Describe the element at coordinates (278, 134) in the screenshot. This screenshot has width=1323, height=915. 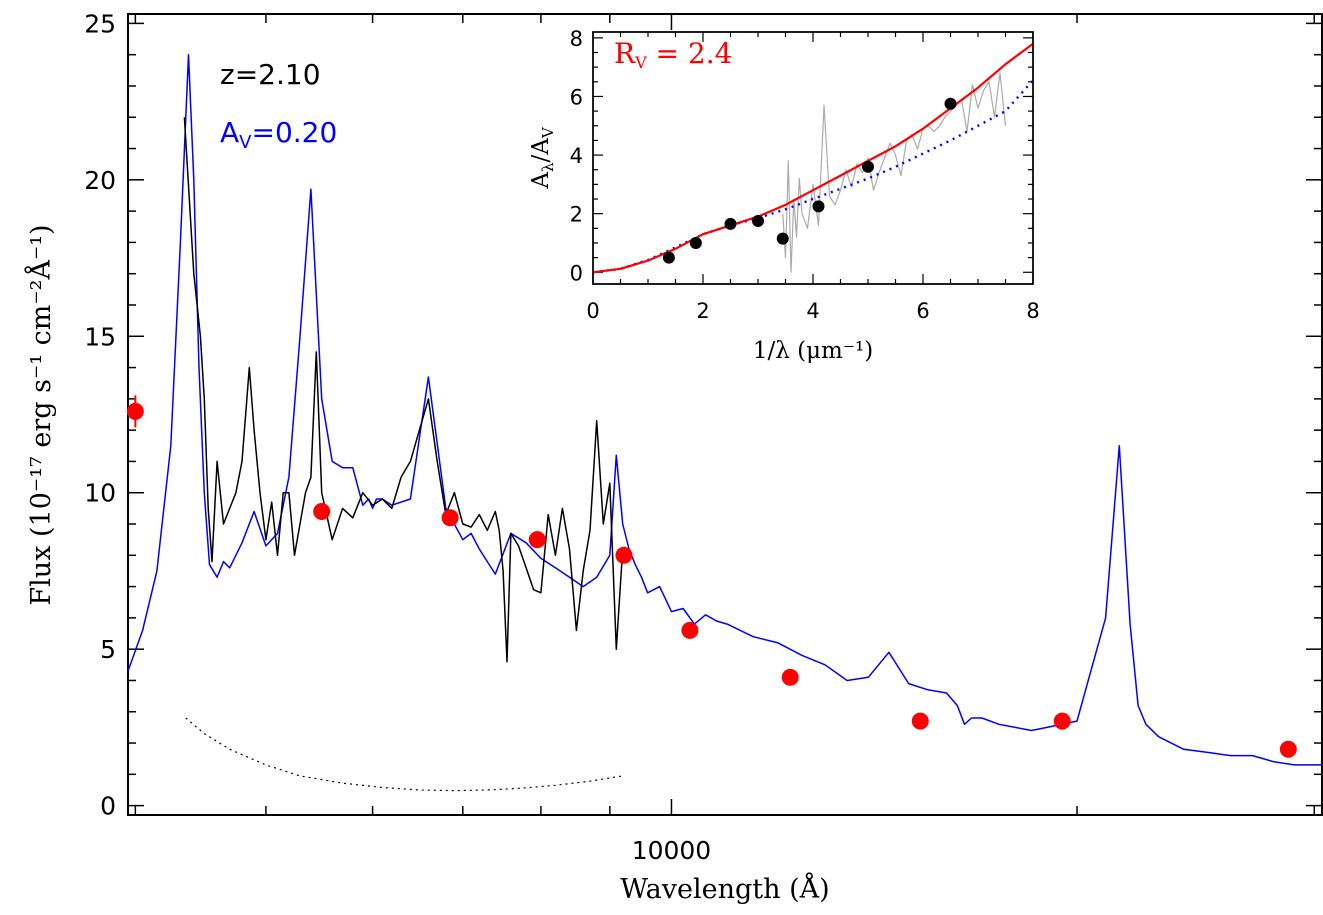
I see `extinction-annotation: AV=0.20` at that location.